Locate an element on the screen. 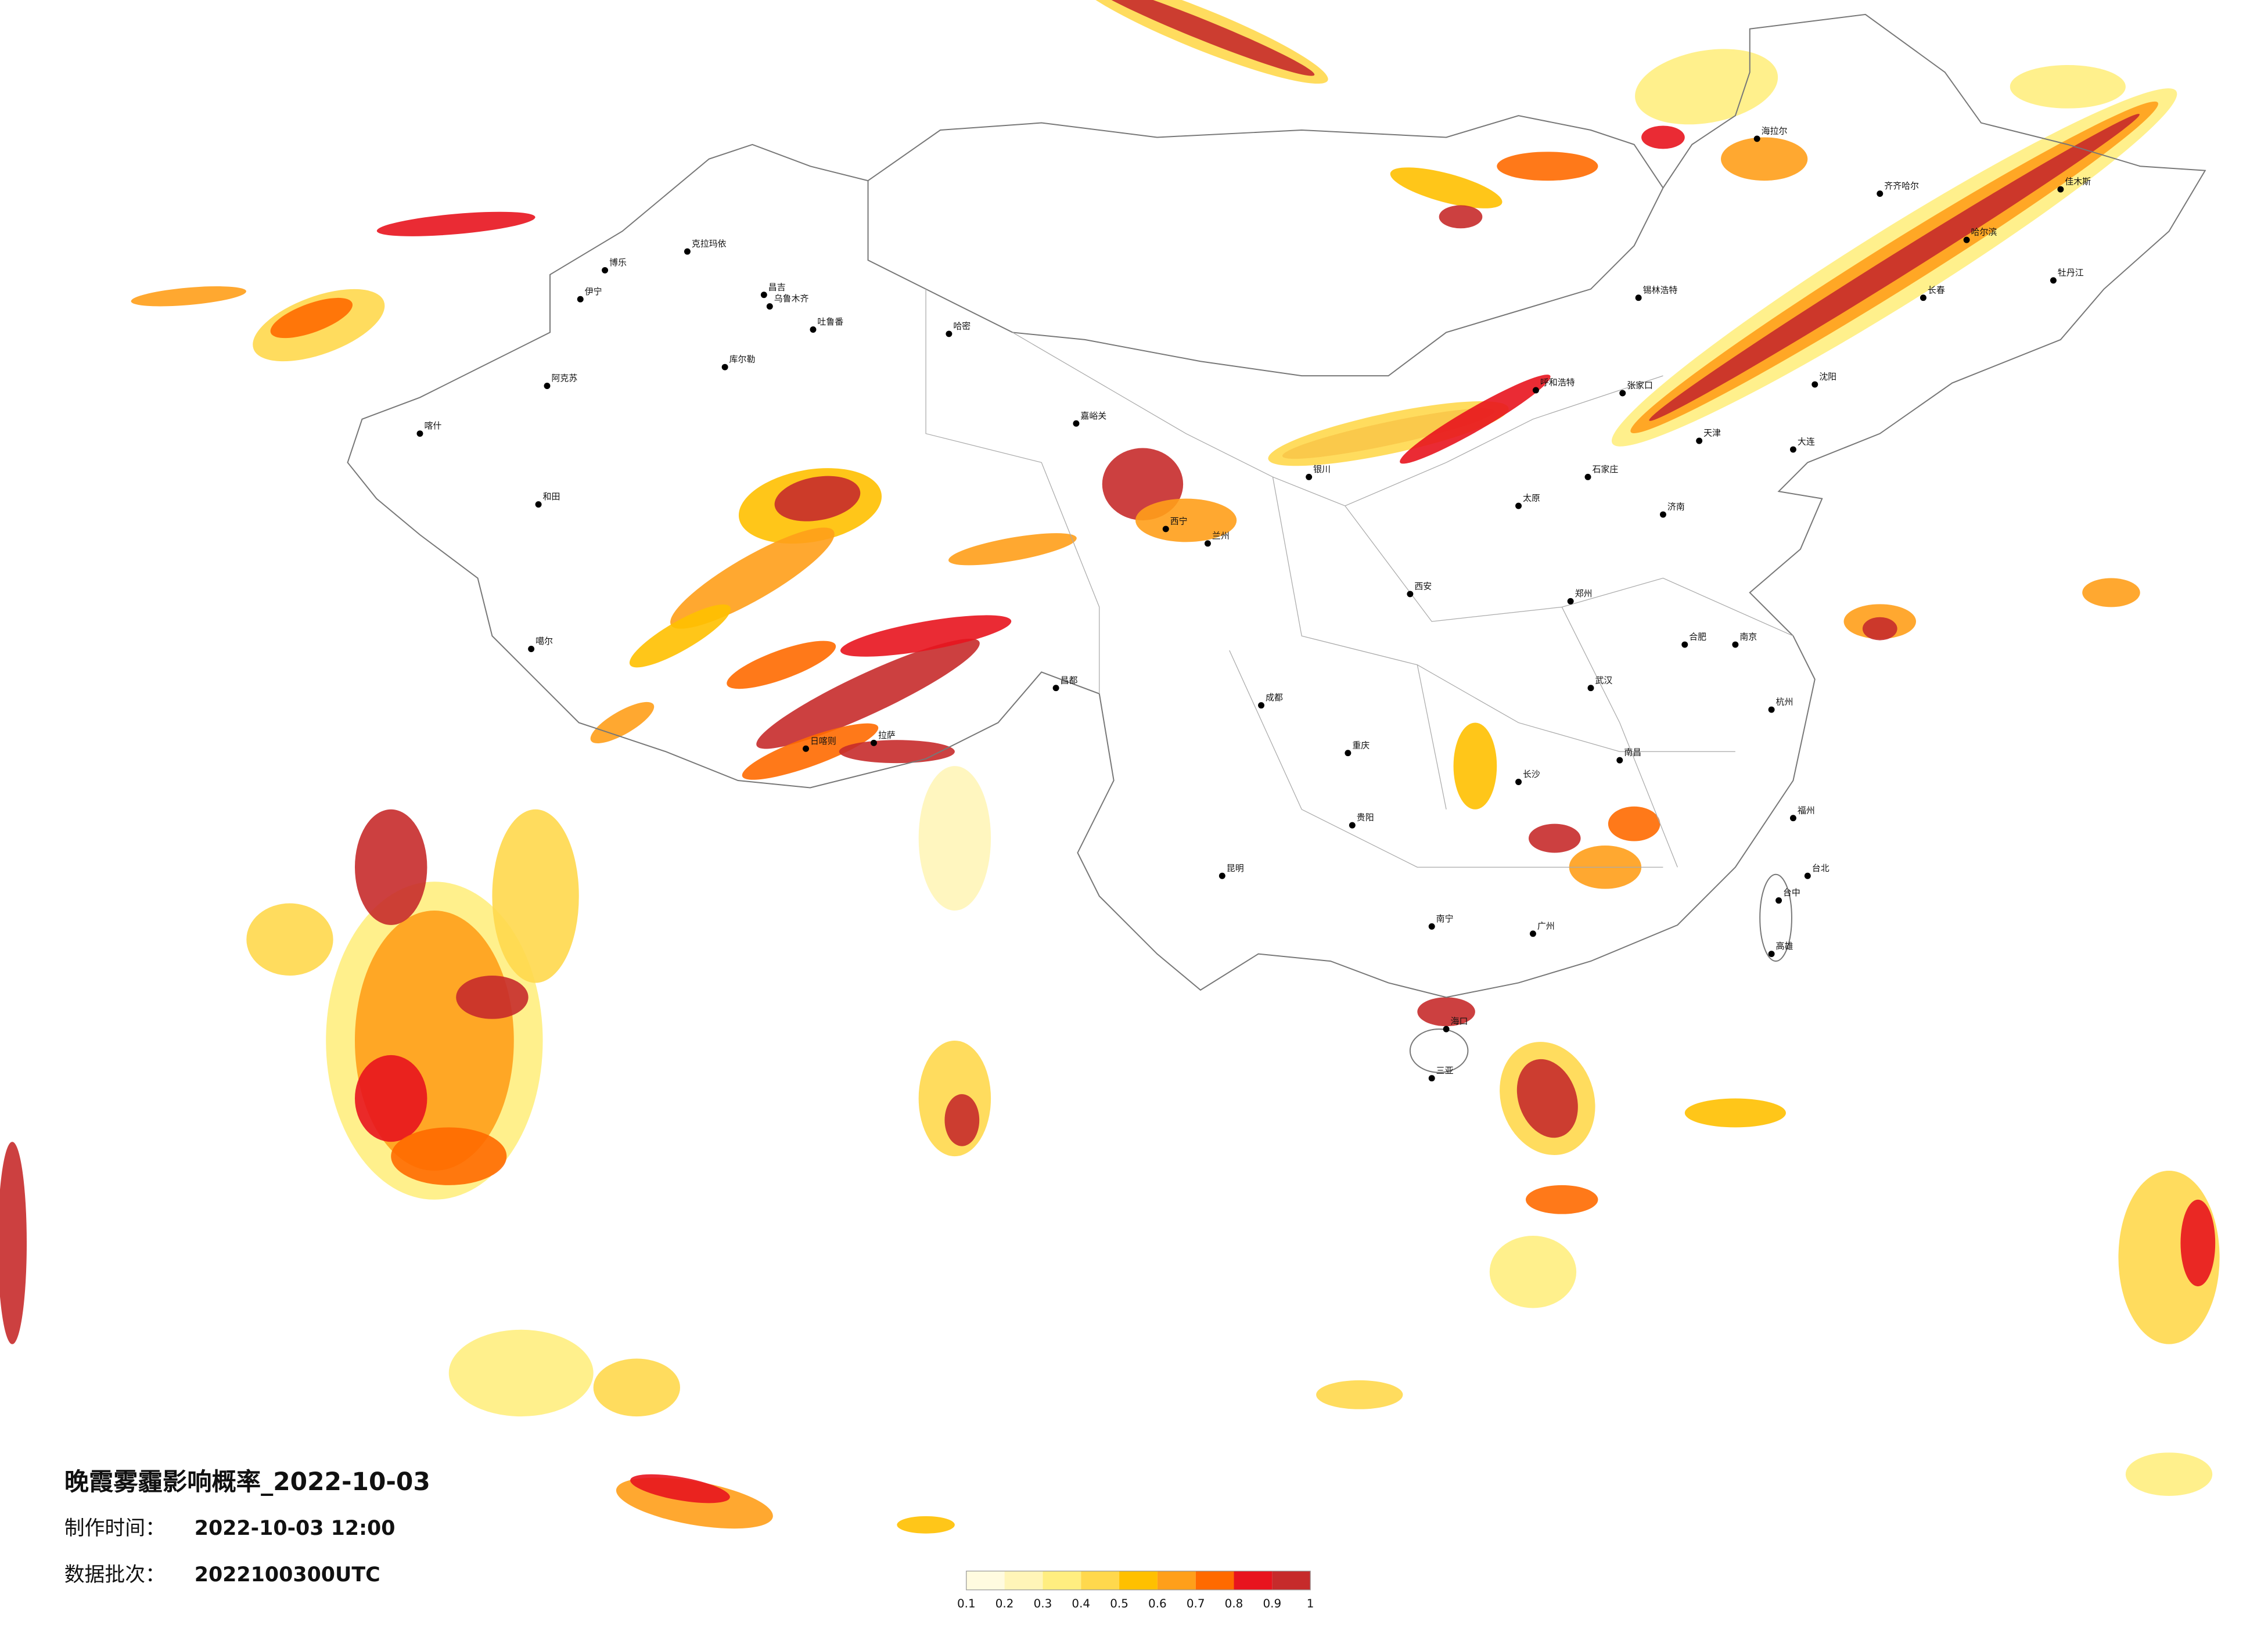 The image size is (2268, 1626). legend-tick-label: 0.2 is located at coordinates (1004, 1603).